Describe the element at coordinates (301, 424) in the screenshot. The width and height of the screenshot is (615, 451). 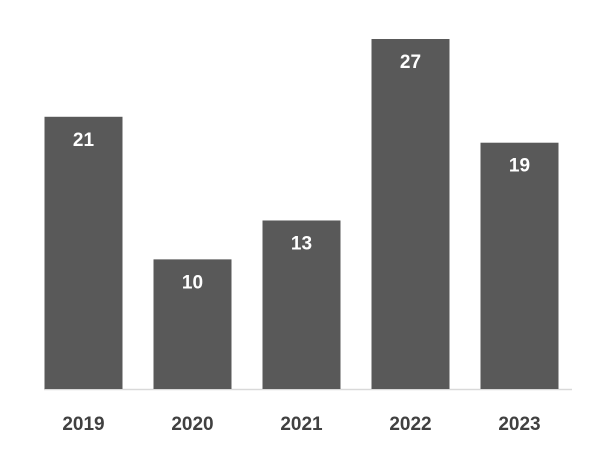
I see `x-tick-label: 2021` at that location.